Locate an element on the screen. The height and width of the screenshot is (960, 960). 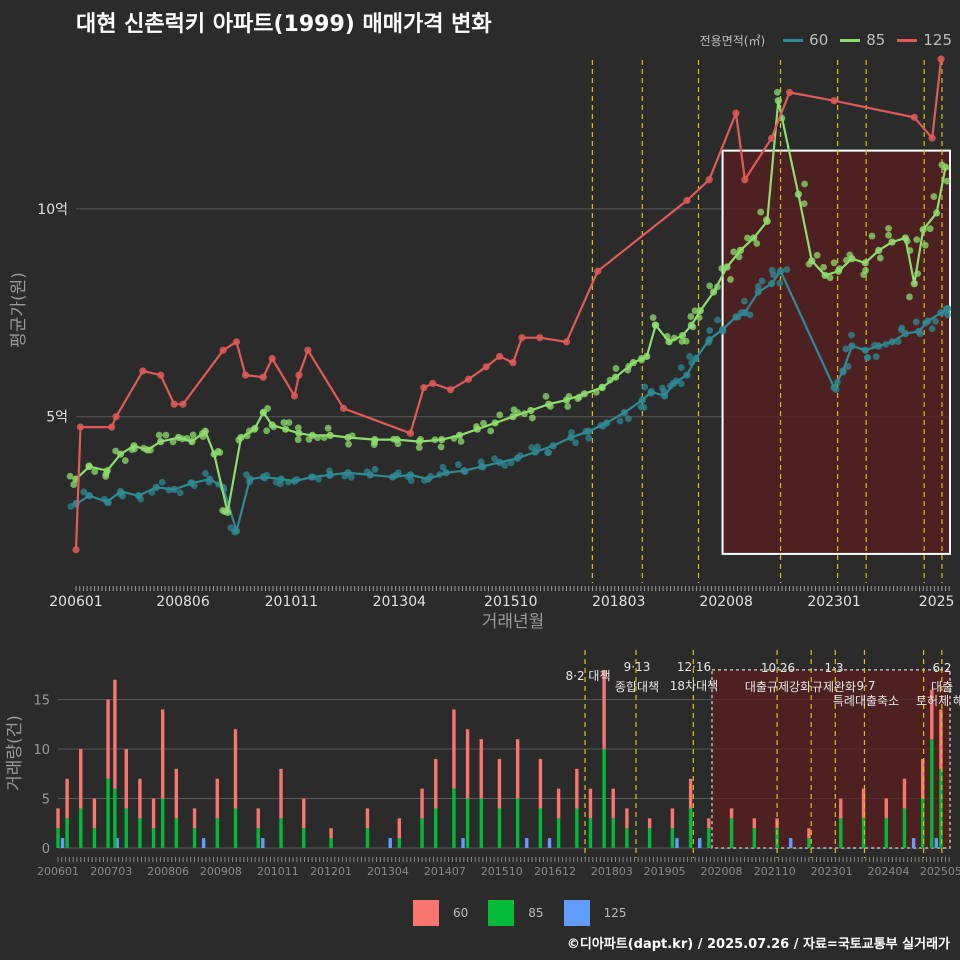
legend-label-60: 60 is located at coordinates (819, 40).